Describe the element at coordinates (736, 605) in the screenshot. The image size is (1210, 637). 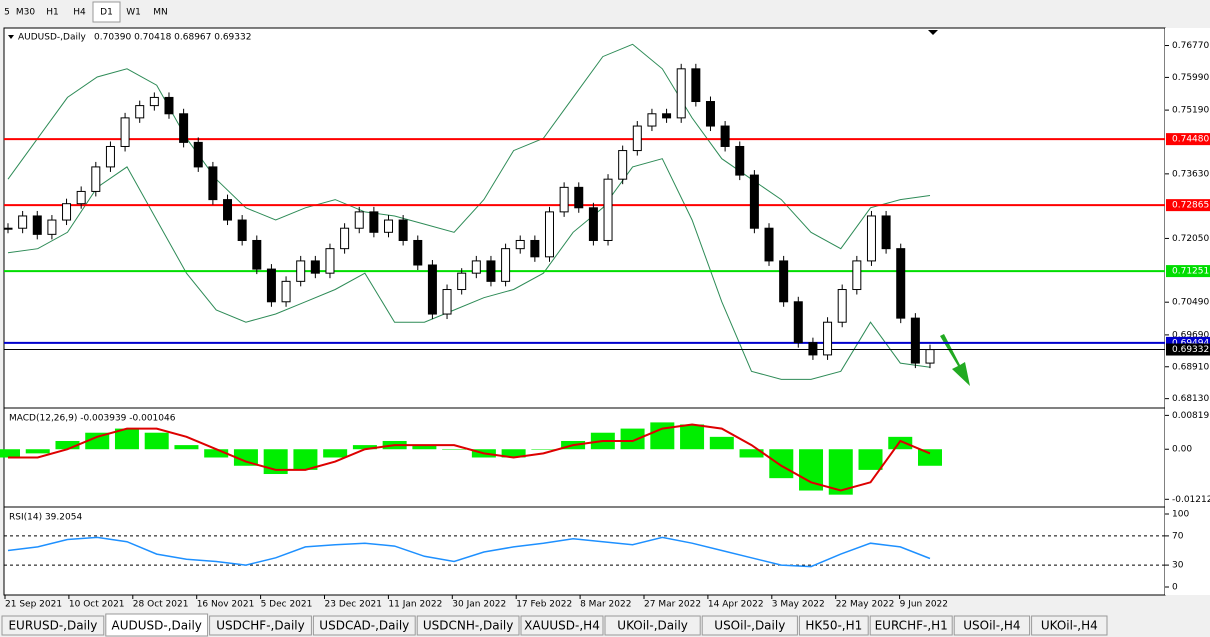
I see `x-tick-label: 14 Apr 2022` at that location.